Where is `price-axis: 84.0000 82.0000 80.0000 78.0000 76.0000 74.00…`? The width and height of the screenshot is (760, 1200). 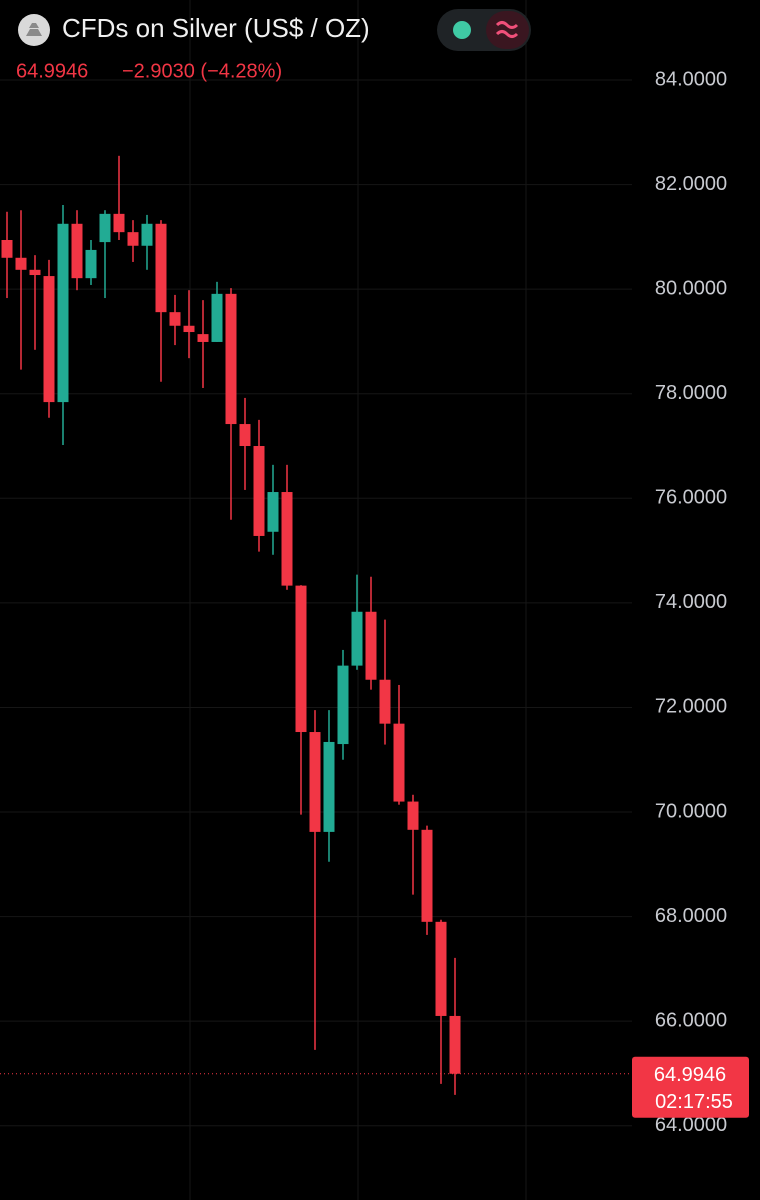
price-axis: 84.0000 82.0000 80.0000 78.0000 76.0000 74.00… is located at coordinates (691, 602).